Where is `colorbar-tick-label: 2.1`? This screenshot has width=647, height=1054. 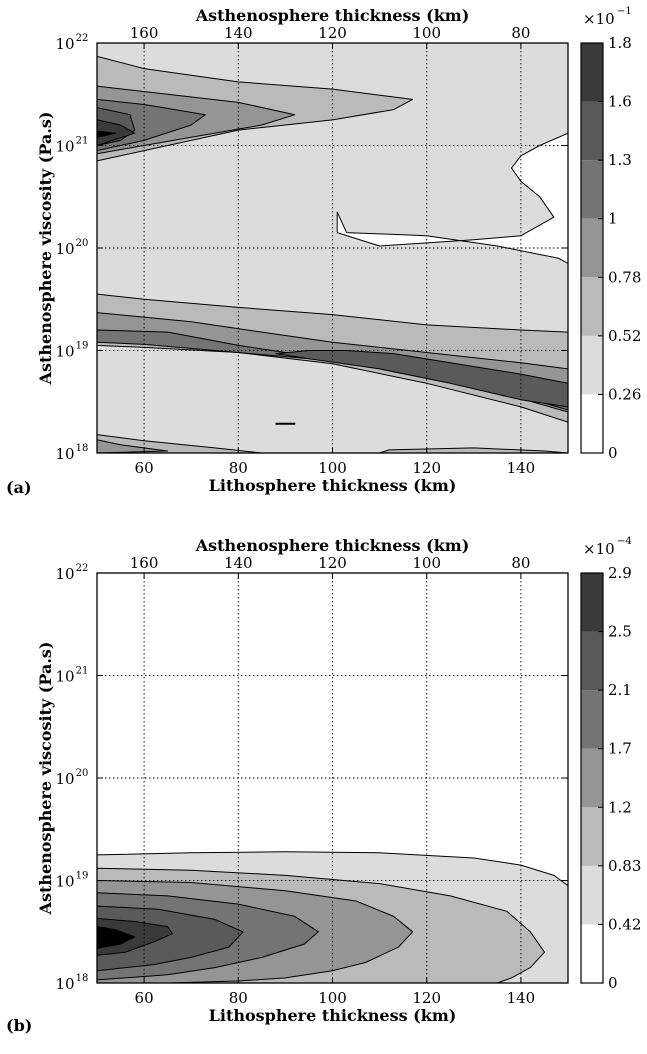 colorbar-tick-label: 2.1 is located at coordinates (620, 690).